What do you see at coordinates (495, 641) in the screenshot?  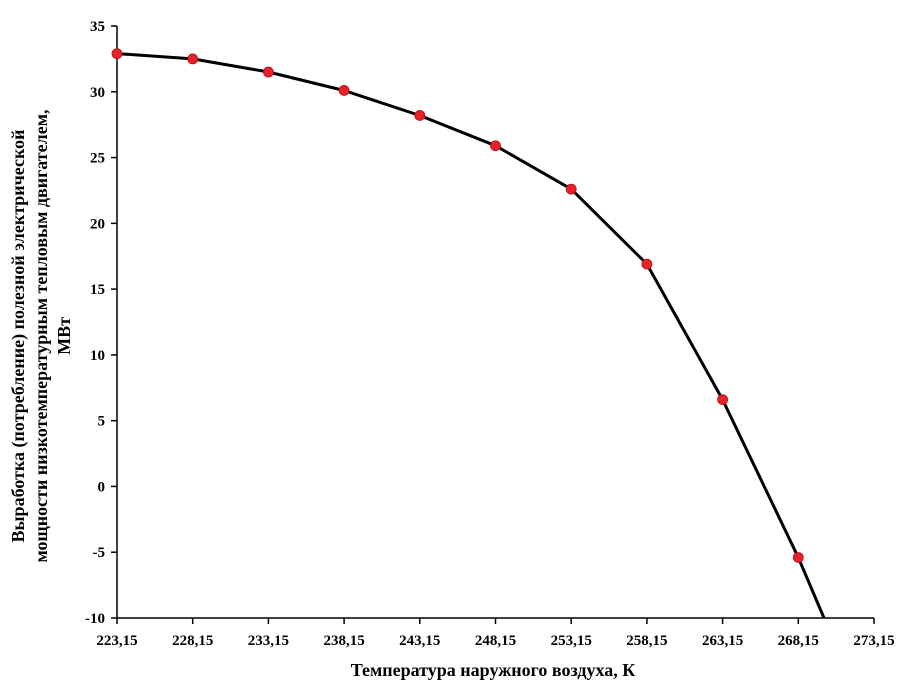 I see `x-tick-label: 248,15` at bounding box center [495, 641].